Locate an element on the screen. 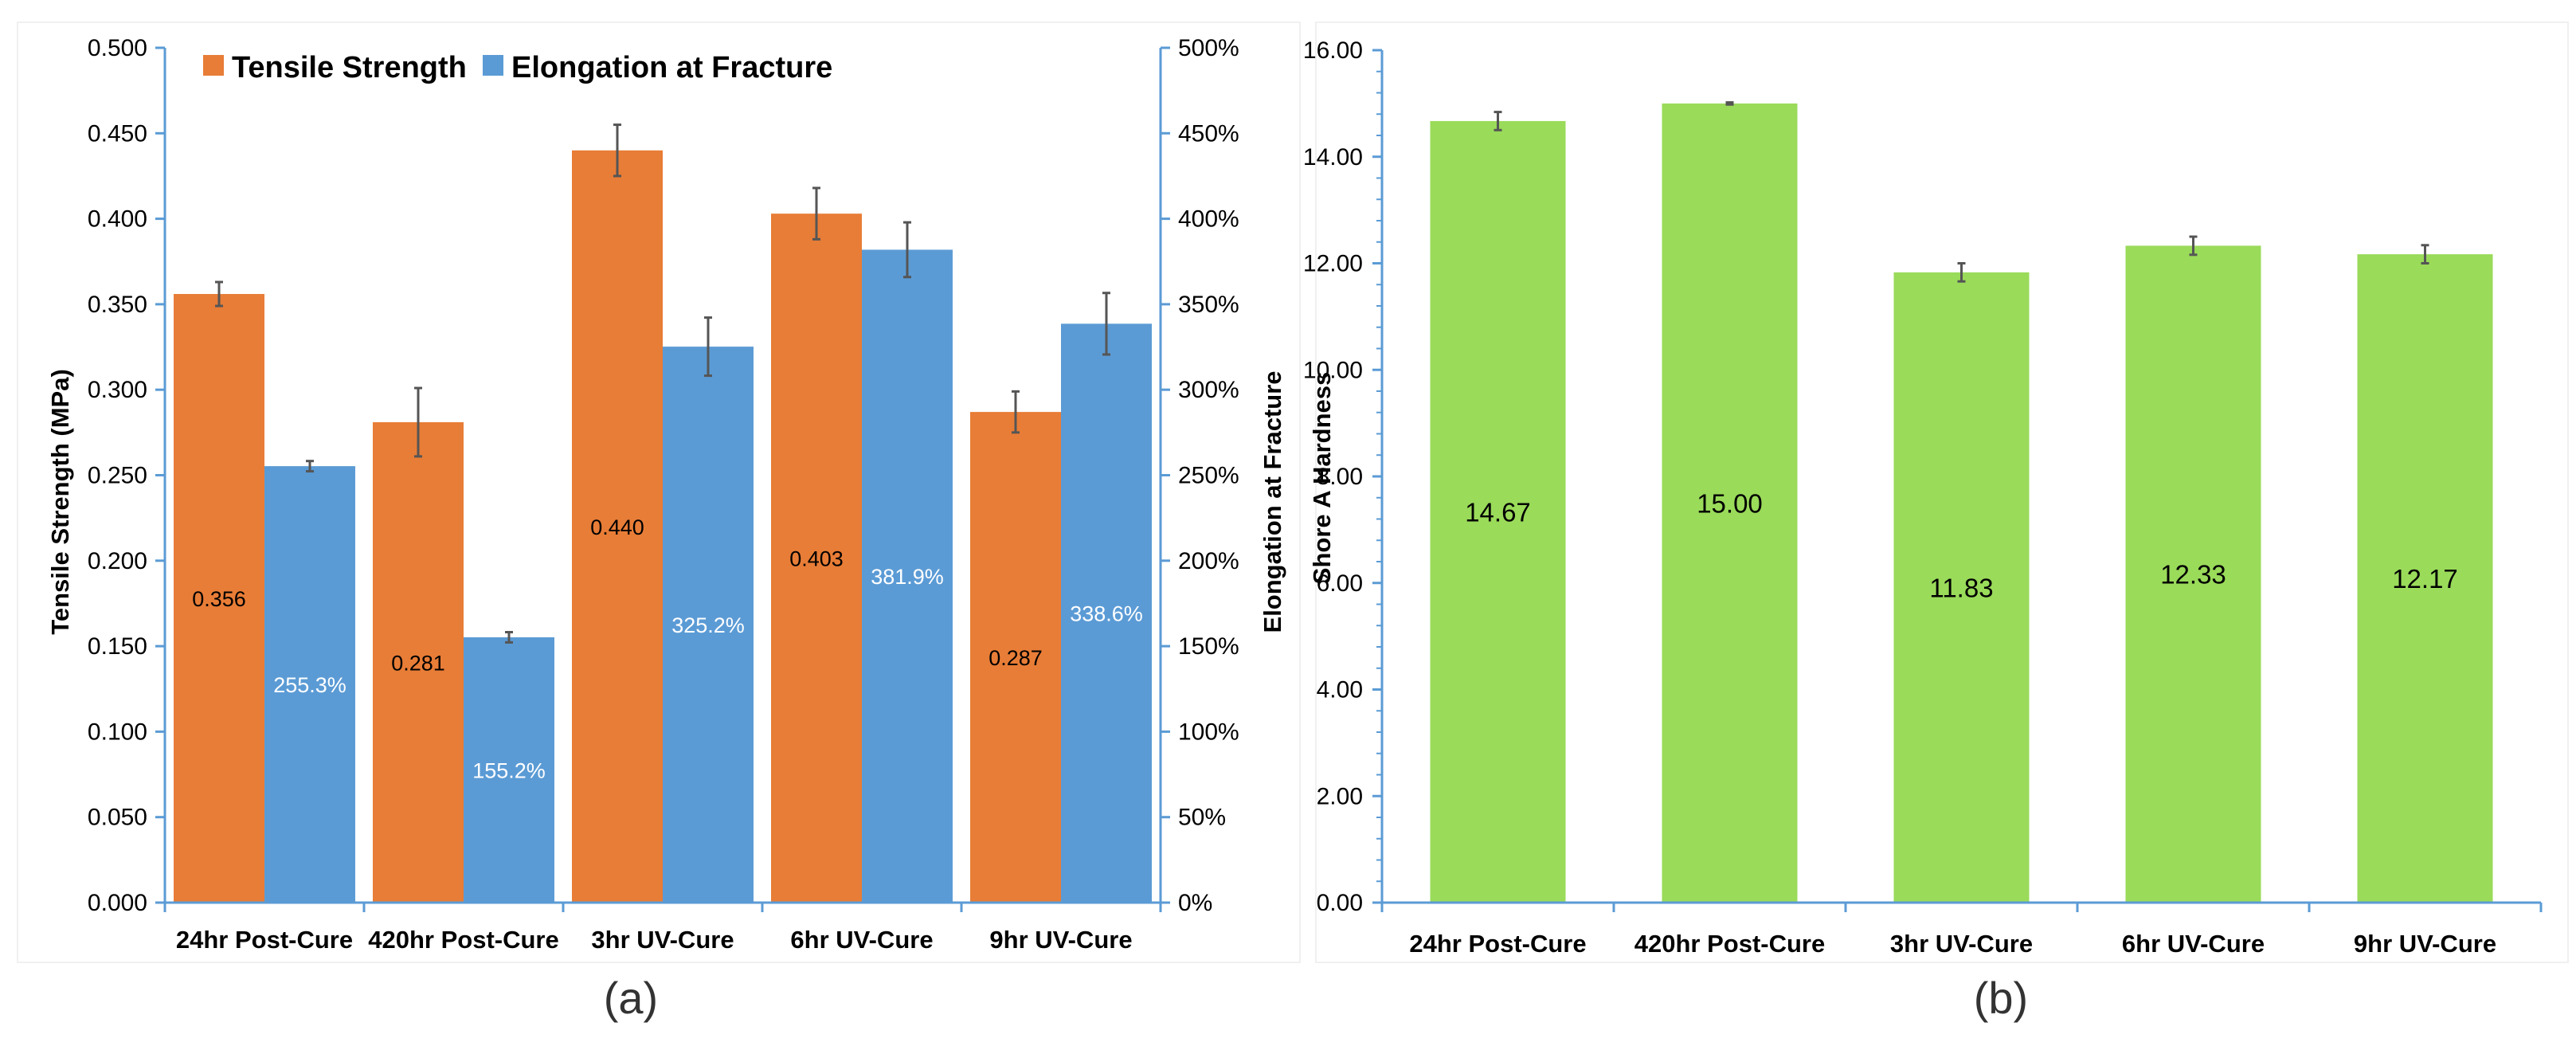  y-tick-label: 14.00 is located at coordinates (1333, 157).